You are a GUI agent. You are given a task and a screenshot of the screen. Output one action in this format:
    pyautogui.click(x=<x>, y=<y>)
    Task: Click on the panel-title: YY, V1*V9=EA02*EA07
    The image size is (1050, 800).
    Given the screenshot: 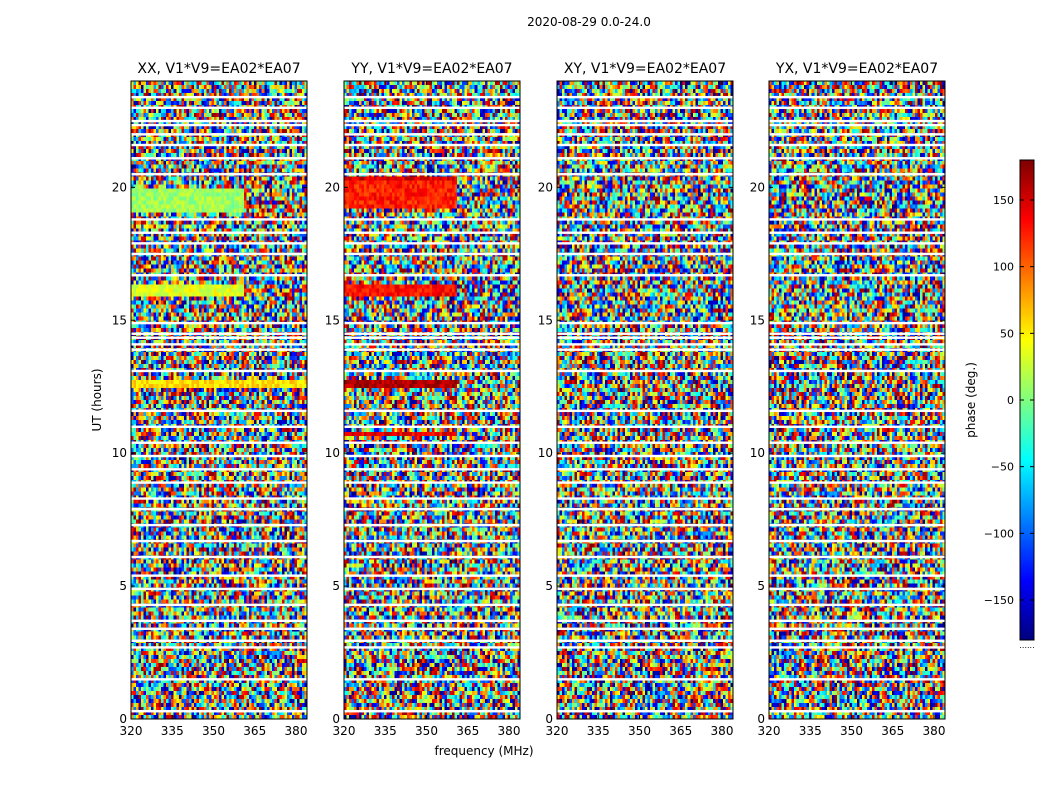 What is the action you would take?
    pyautogui.click(x=431, y=69)
    